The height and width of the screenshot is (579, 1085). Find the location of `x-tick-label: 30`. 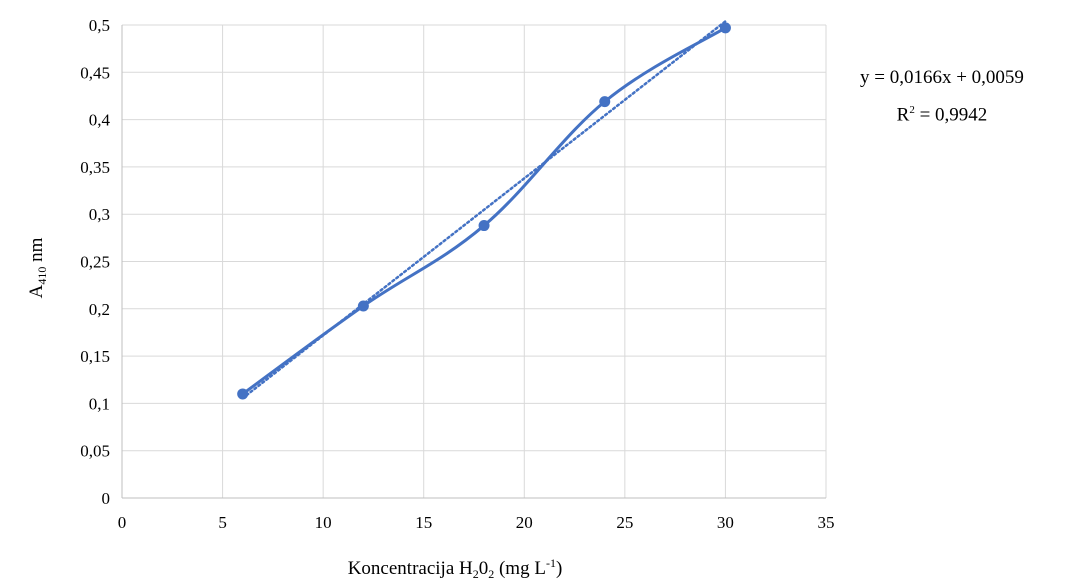

x-tick-label: 30 is located at coordinates (725, 522).